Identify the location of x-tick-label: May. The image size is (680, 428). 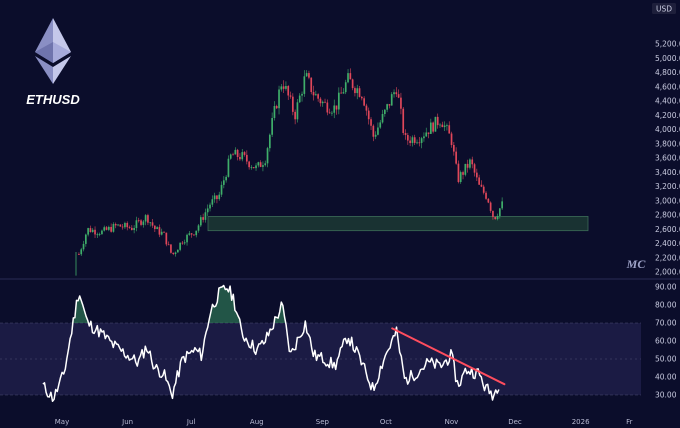
(62, 422).